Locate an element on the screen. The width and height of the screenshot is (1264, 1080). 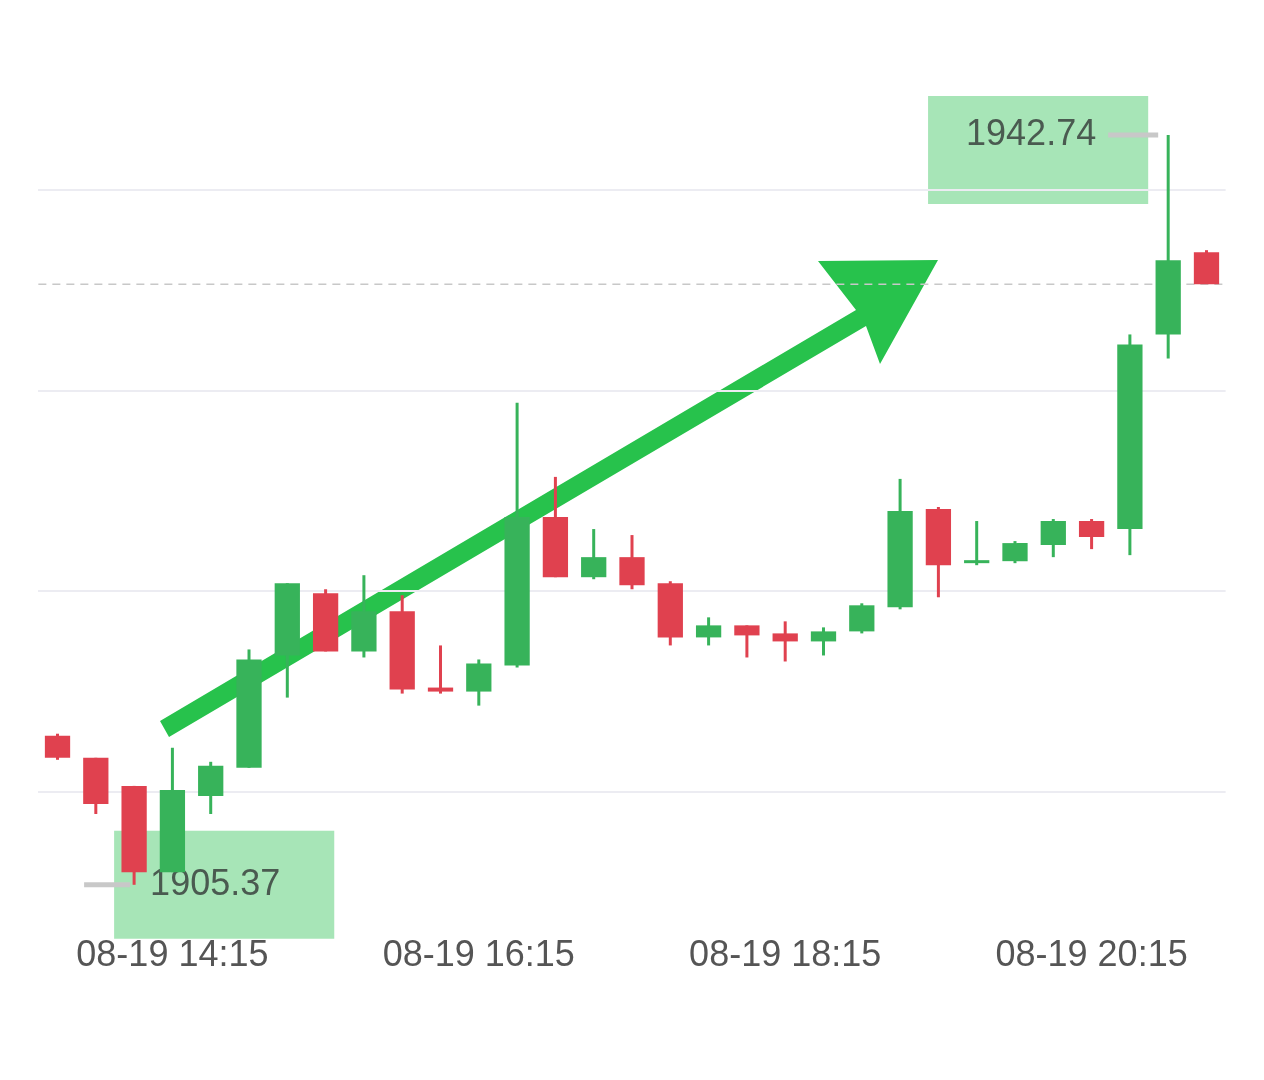
x-tick-label: 08-19 18:15 is located at coordinates (785, 954).